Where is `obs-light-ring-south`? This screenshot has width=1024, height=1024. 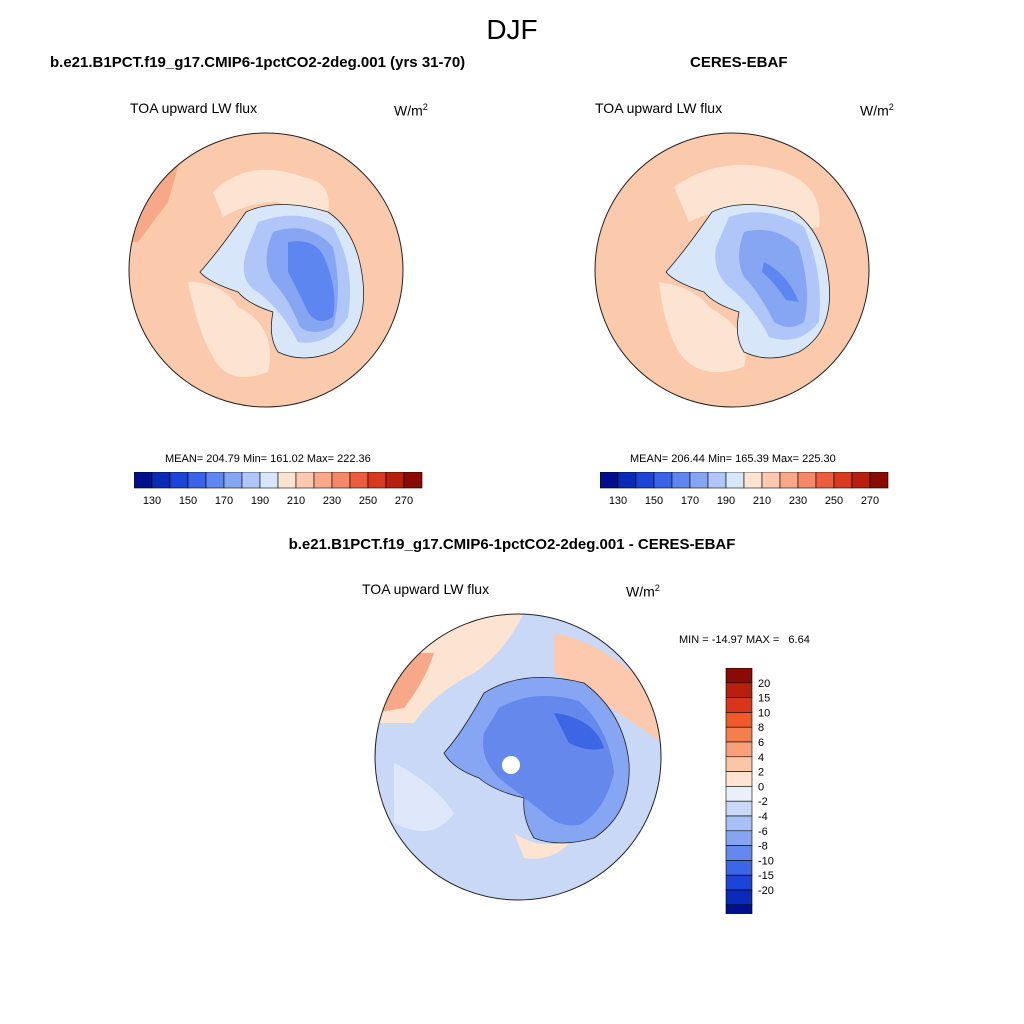 obs-light-ring-south is located at coordinates (702, 327).